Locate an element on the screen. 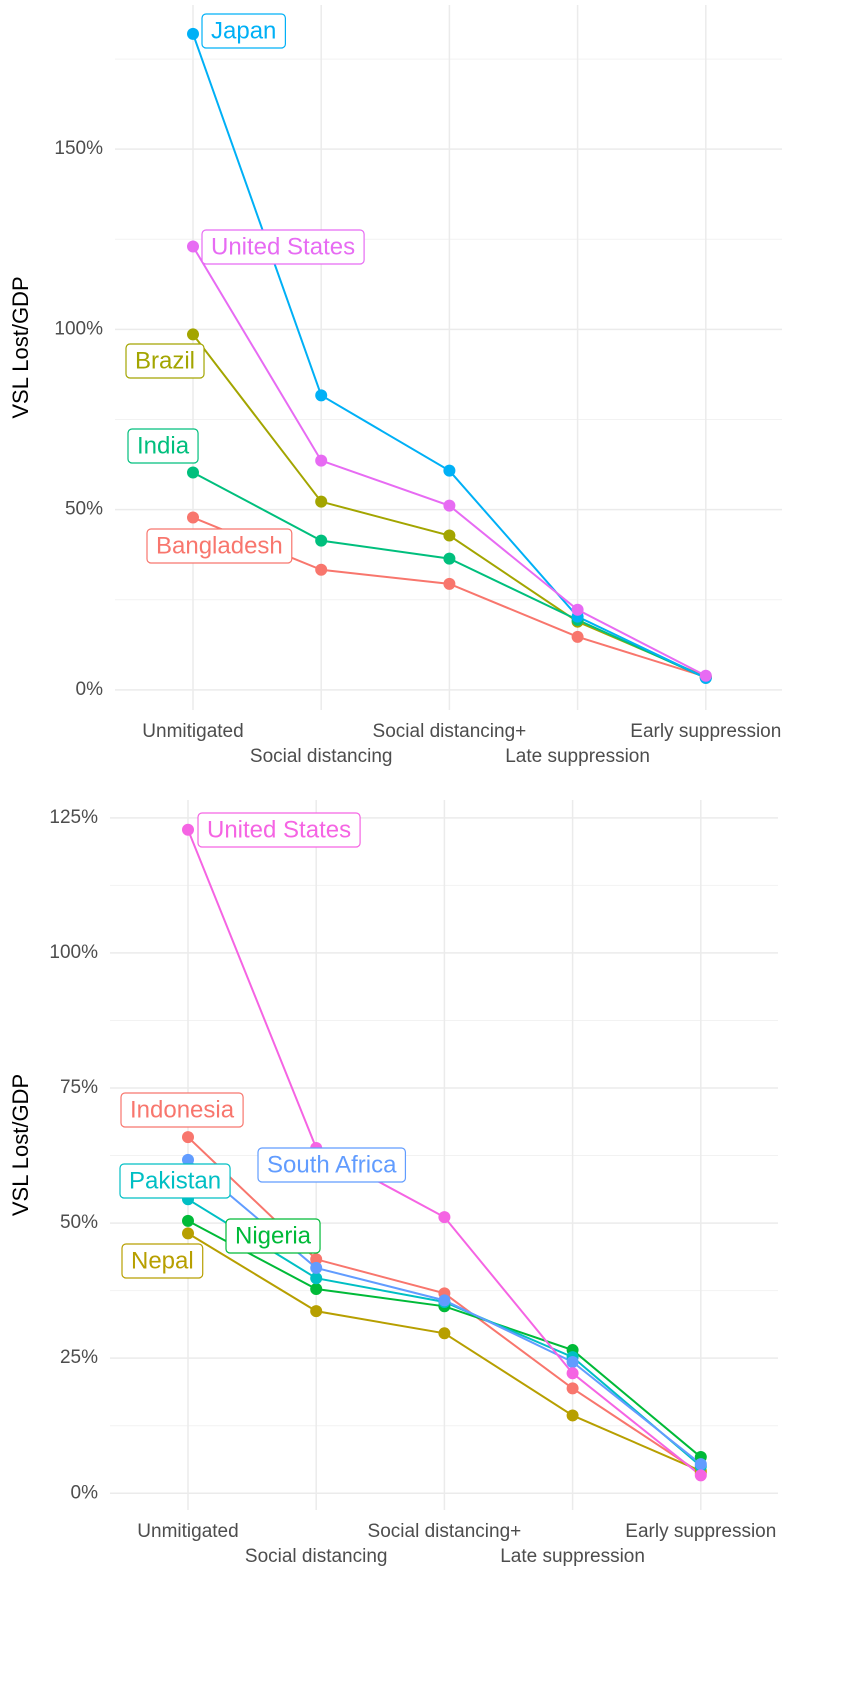 The width and height of the screenshot is (867, 1706). y-tick-label: 125% is located at coordinates (73, 817).